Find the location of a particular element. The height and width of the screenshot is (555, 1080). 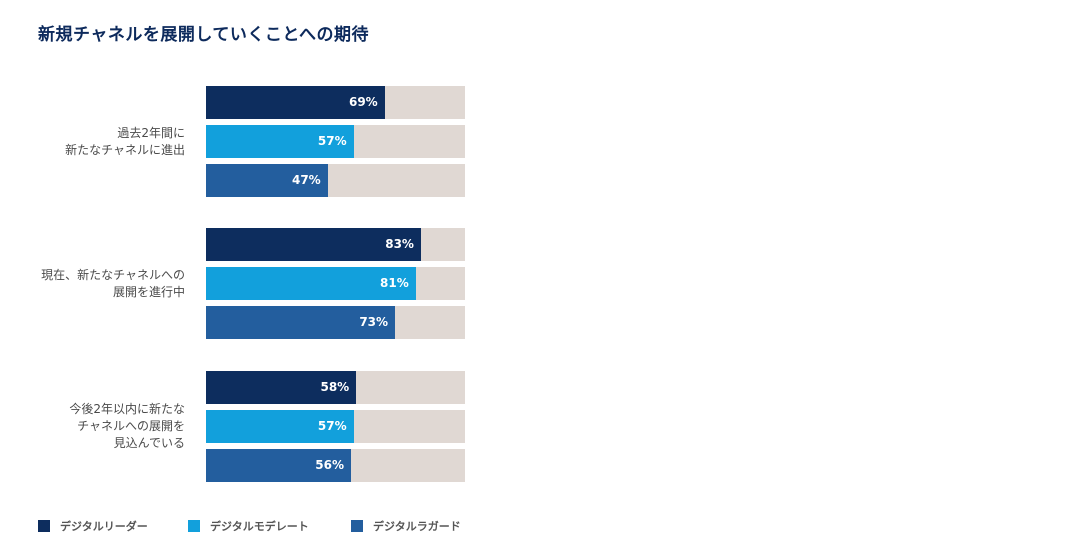

bar-track: 69% is located at coordinates (335, 102).